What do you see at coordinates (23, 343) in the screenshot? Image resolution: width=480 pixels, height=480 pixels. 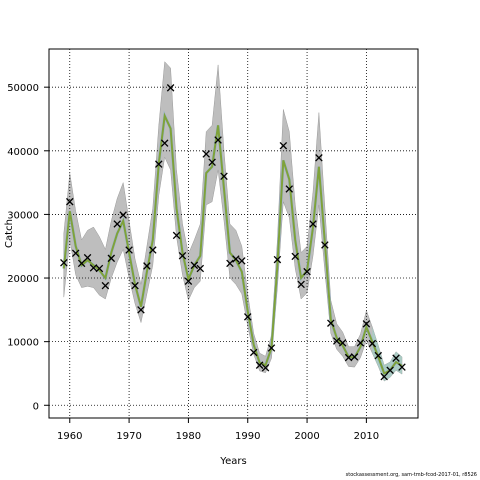 I see `y-tick-label: 10000` at bounding box center [23, 343].